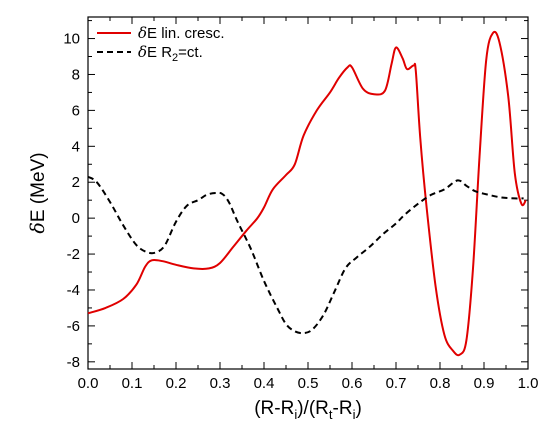 The width and height of the screenshot is (545, 428). I want to click on y-tick-label: 10, so click(71, 39).